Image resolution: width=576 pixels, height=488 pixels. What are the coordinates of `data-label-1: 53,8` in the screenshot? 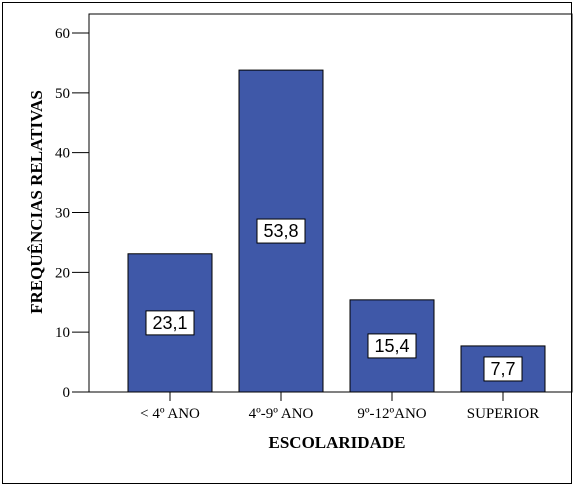 It's located at (280, 231).